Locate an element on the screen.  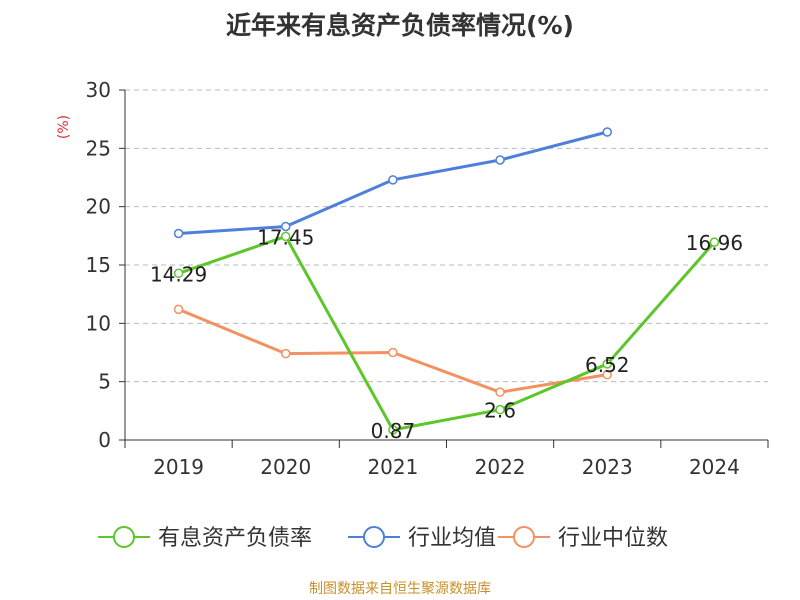
y-axis-label: (%) is located at coordinates (64, 127).